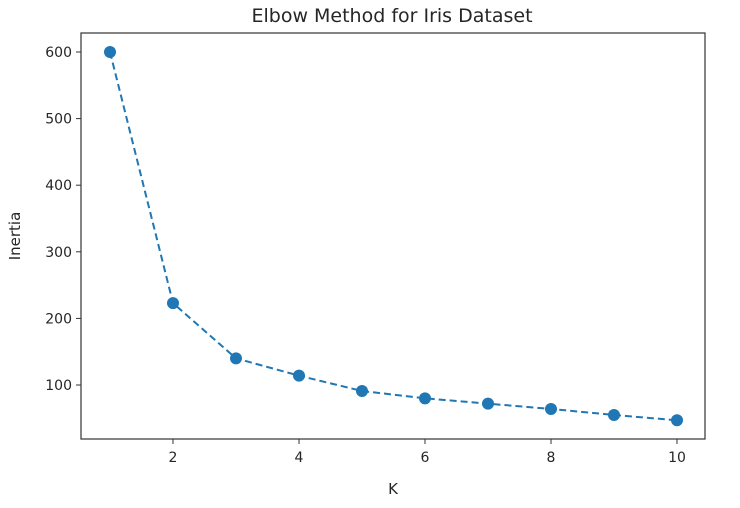 Image resolution: width=740 pixels, height=508 pixels. What do you see at coordinates (15, 236) in the screenshot?
I see `y-axis-label: Inertia` at bounding box center [15, 236].